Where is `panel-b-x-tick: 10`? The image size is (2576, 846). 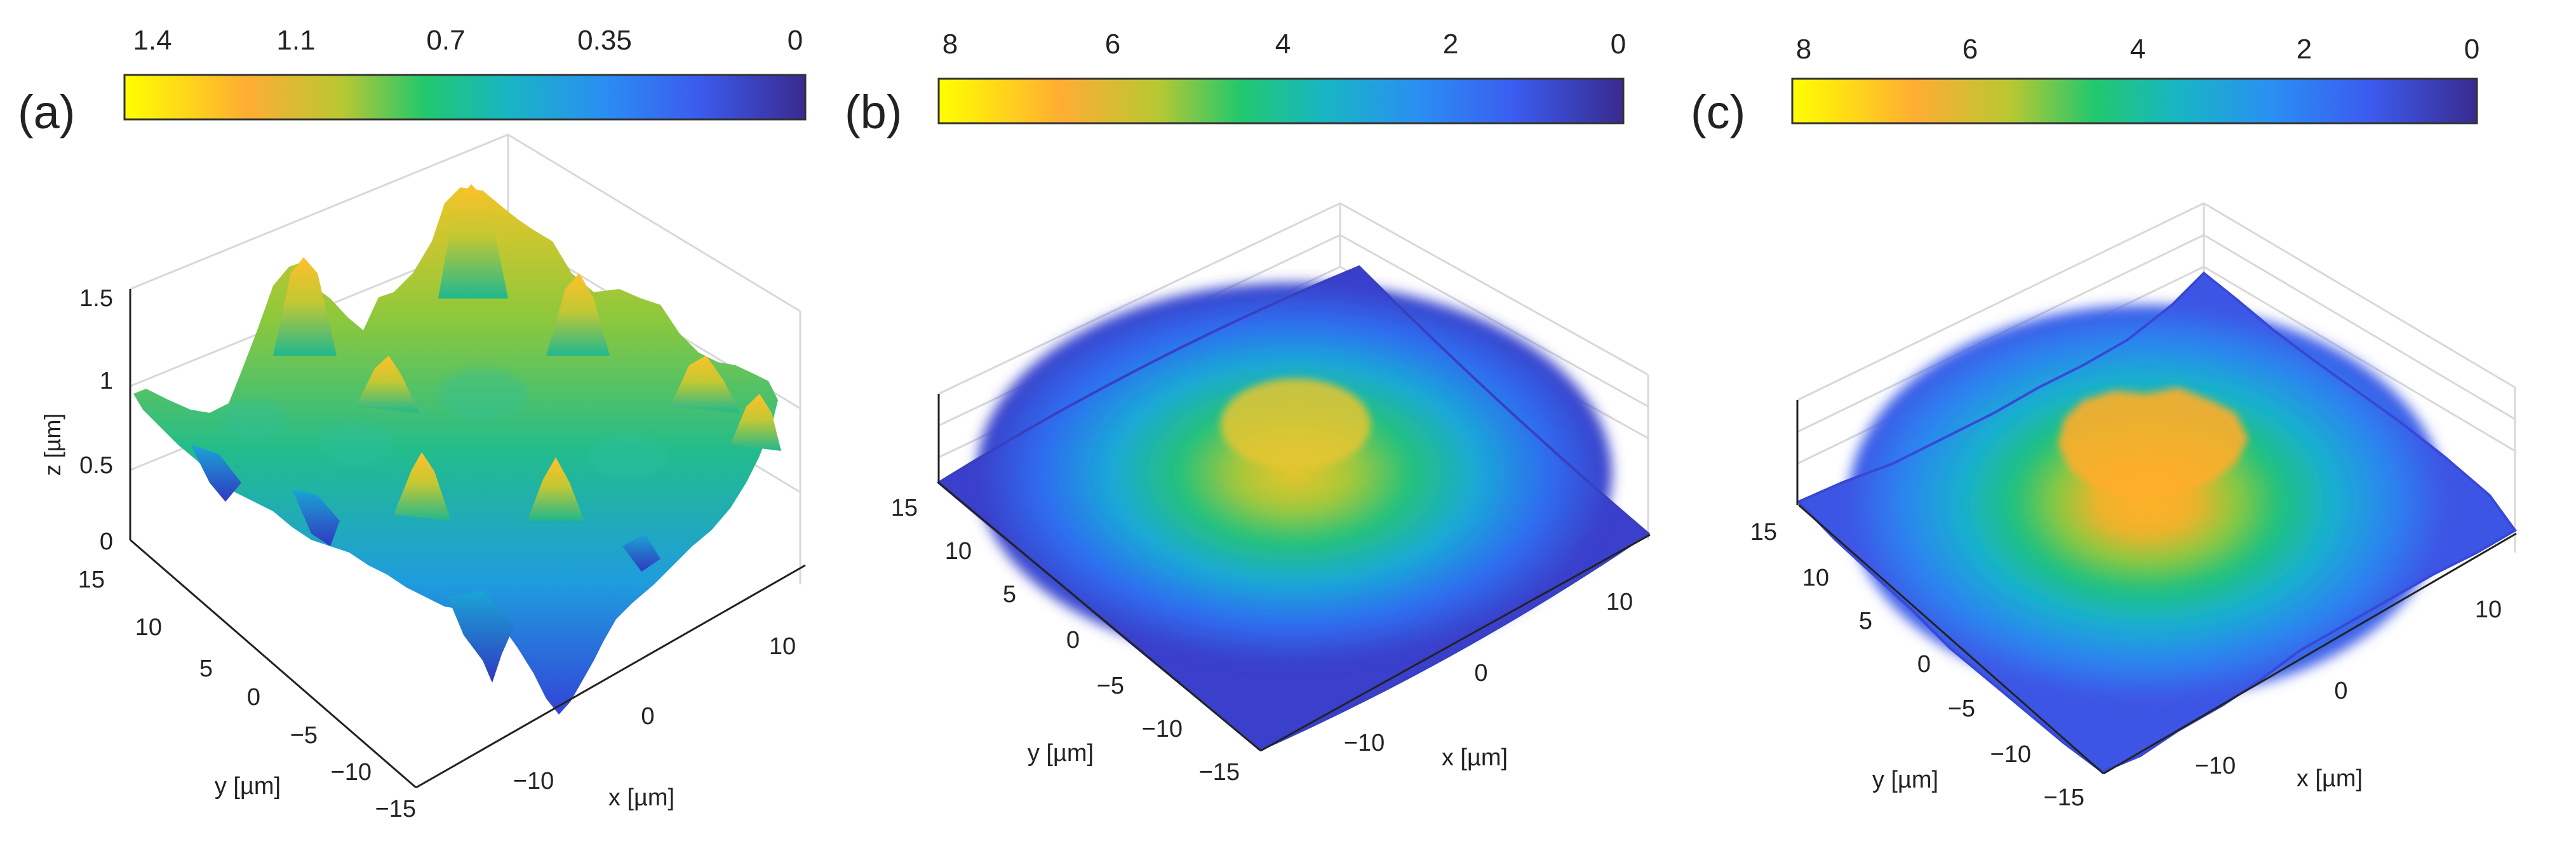
panel-b-x-tick: 10 is located at coordinates (1619, 602).